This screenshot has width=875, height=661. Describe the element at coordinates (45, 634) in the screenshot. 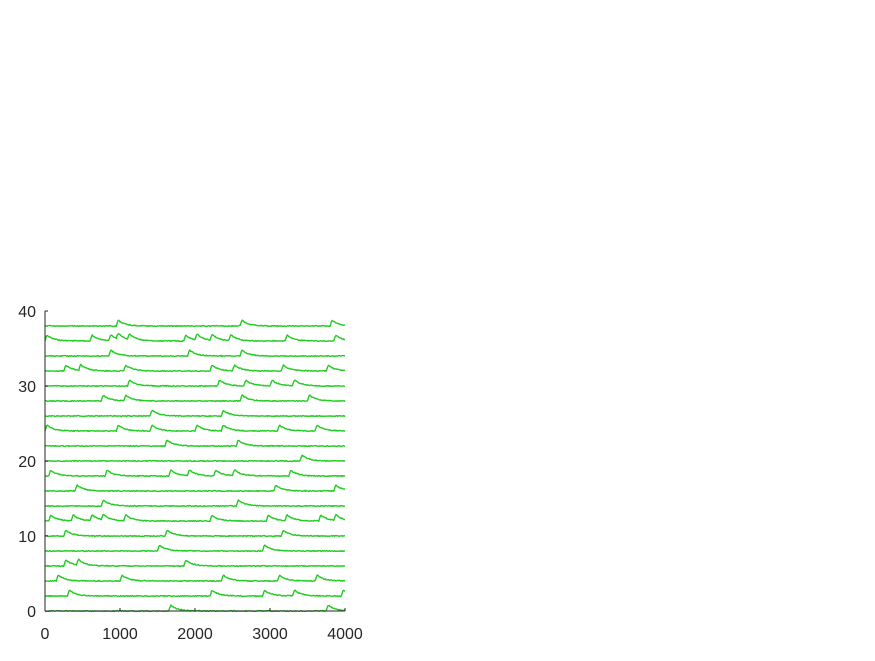

I see `x-tick-label: 0` at that location.